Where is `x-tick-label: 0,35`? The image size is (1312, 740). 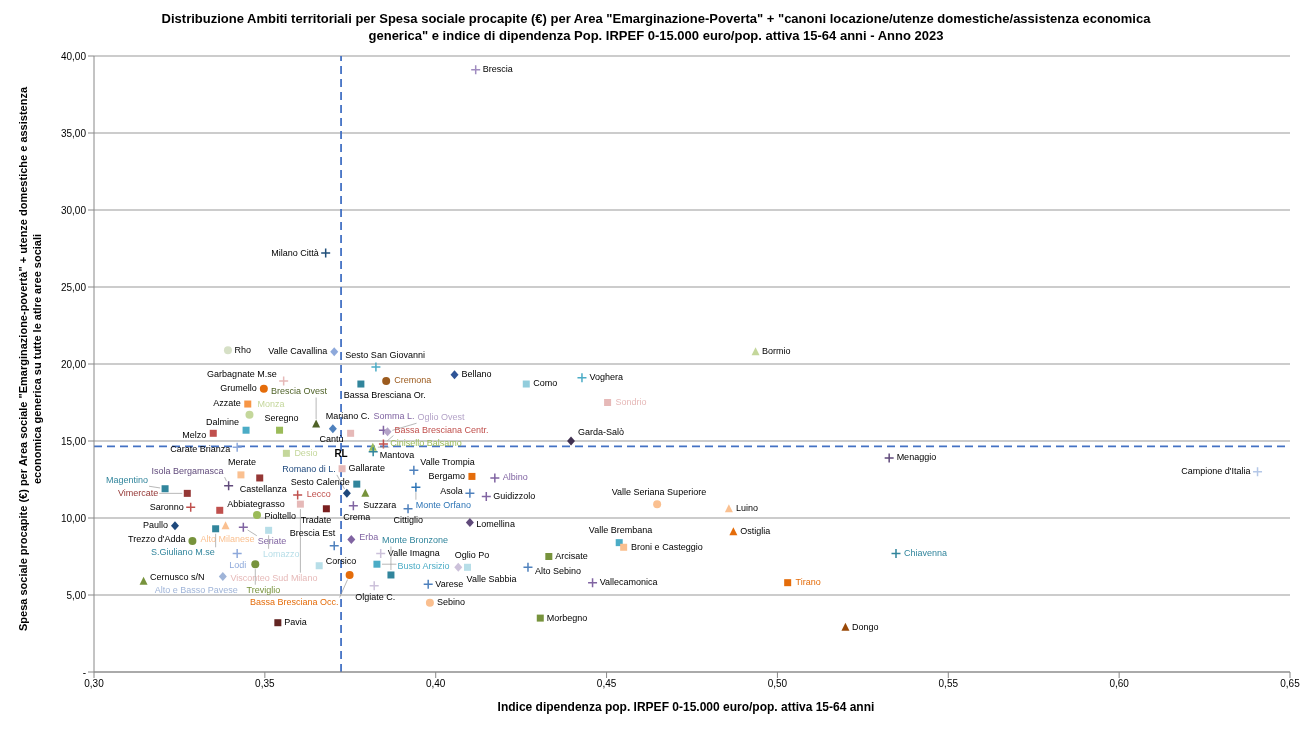 x-tick-label: 0,35 is located at coordinates (265, 684).